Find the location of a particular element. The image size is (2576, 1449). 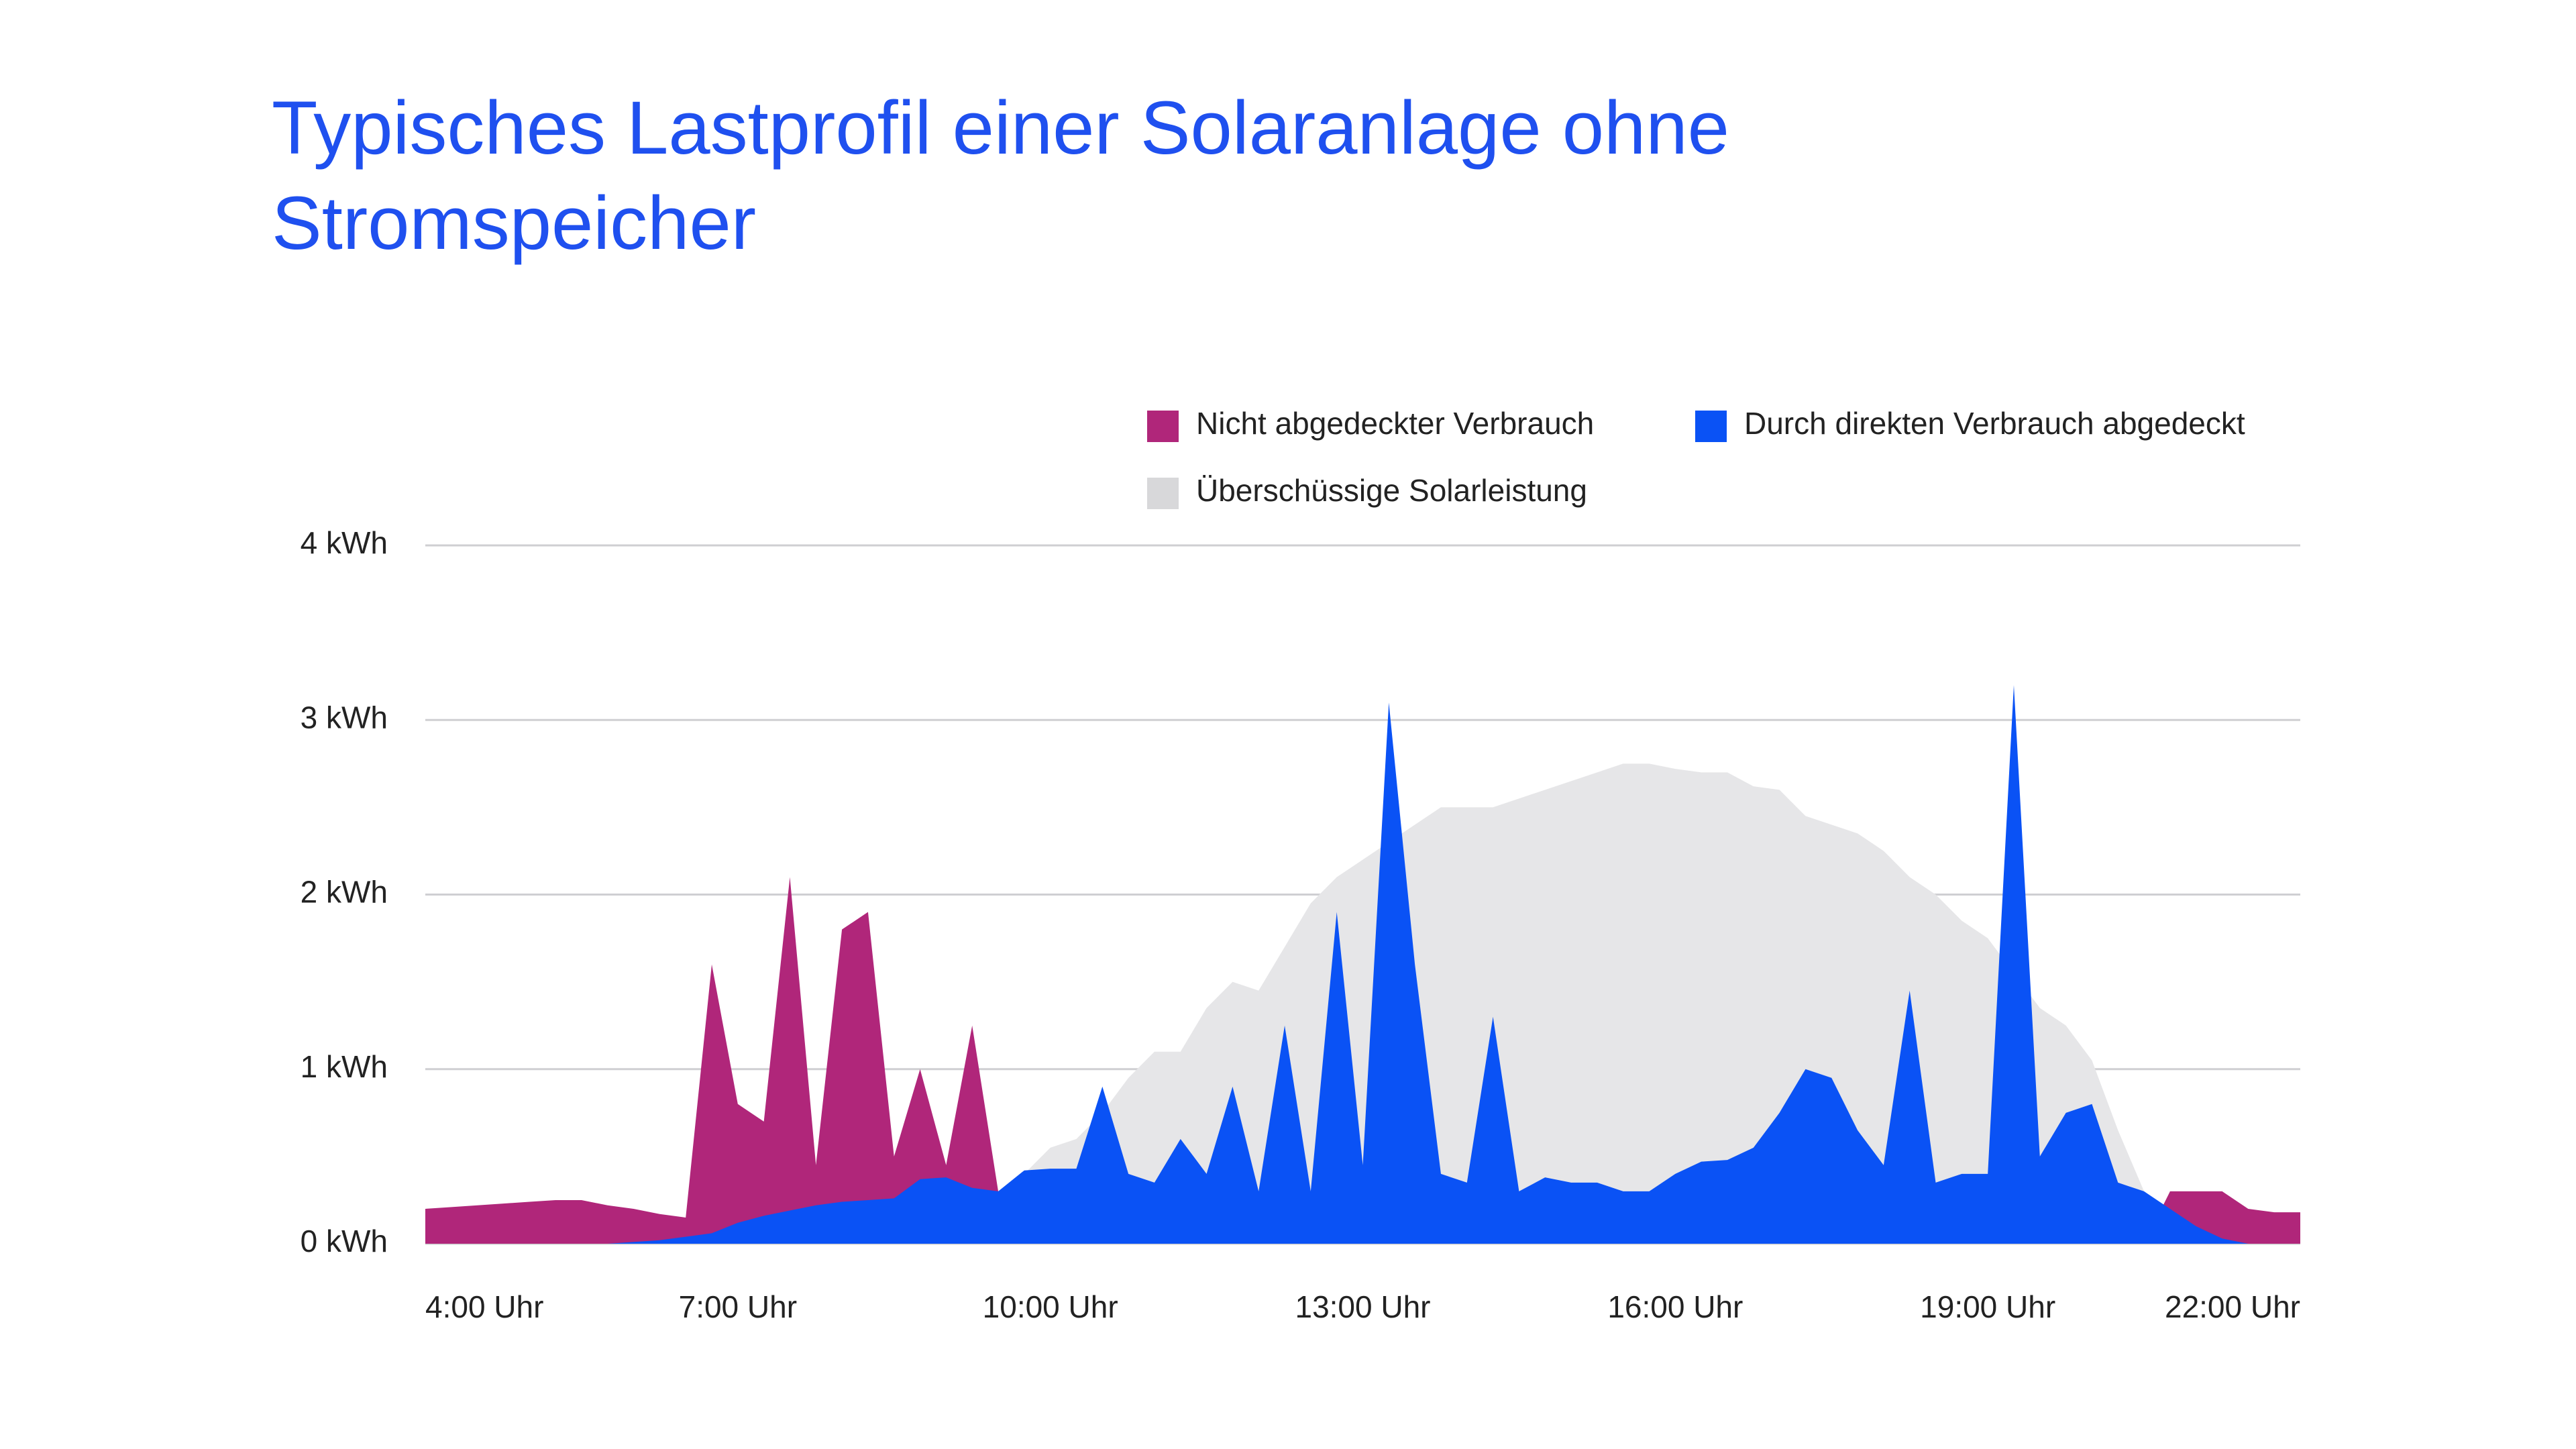

x-tick-label: 22:00 Uhr is located at coordinates (2232, 1306).